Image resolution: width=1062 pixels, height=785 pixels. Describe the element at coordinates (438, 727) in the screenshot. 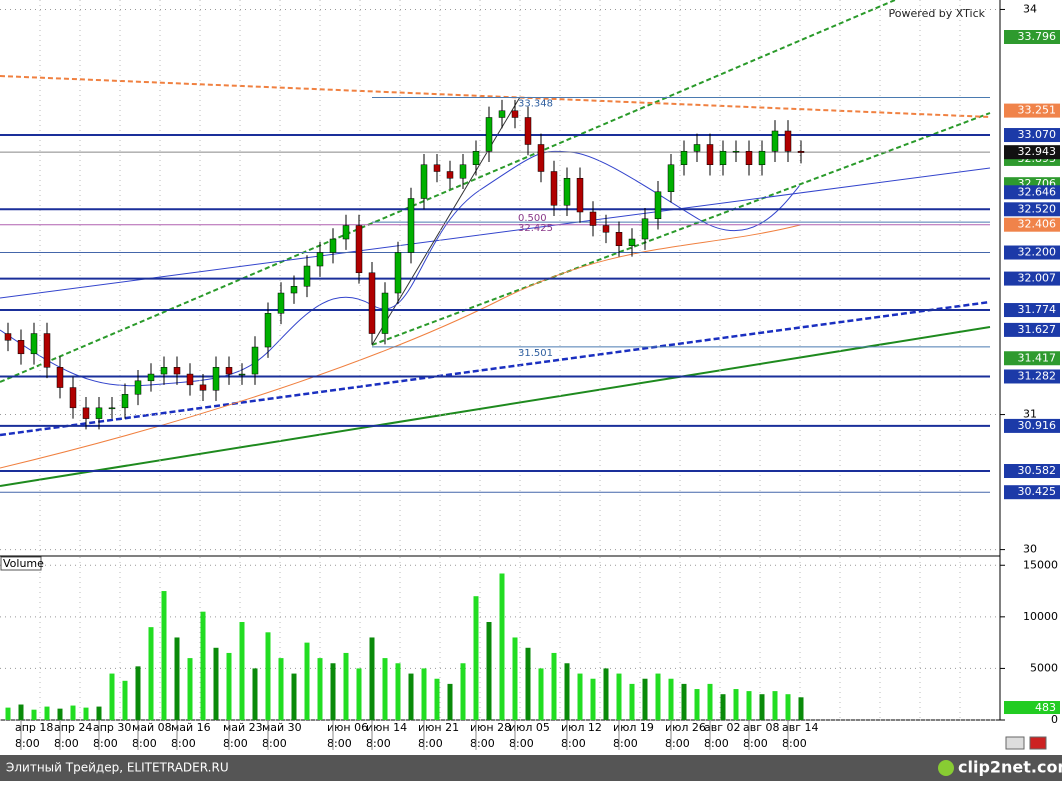

I see `x-tick-label: июн 21` at that location.